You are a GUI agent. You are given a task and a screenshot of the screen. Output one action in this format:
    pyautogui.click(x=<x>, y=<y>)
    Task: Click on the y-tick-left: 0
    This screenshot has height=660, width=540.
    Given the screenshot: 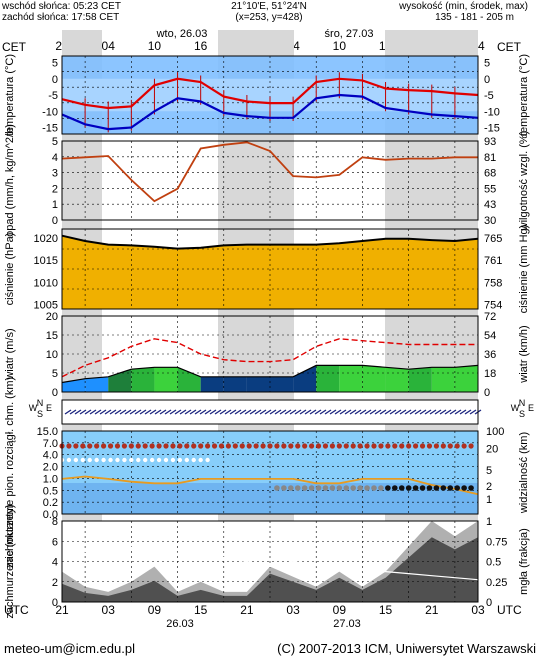 What is the action you would take?
    pyautogui.click(x=55, y=603)
    